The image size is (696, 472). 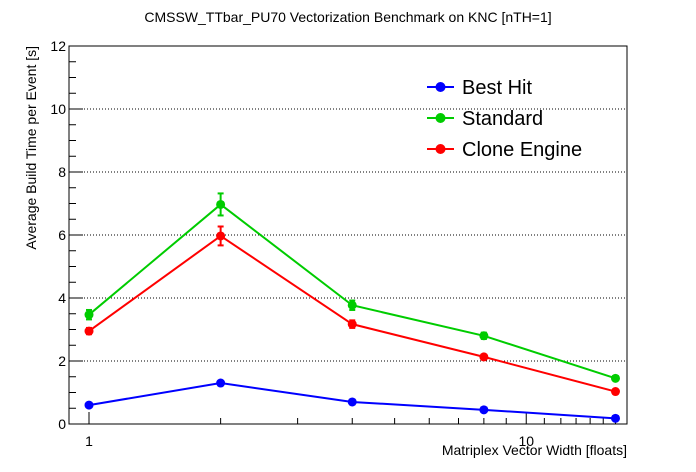 I want to click on x-axis-label: Matriplex Vector Width [floats], so click(x=534, y=450).